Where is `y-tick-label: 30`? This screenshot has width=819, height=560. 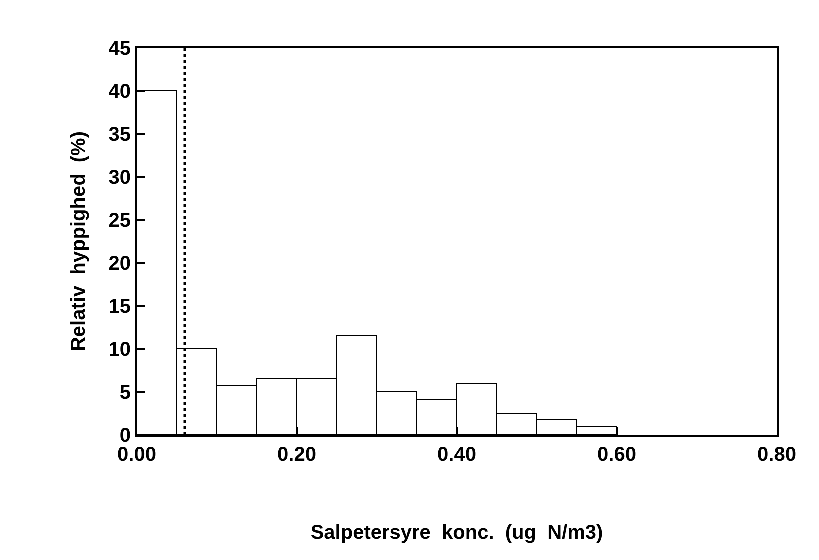 y-tick-label: 30 is located at coordinates (119, 178).